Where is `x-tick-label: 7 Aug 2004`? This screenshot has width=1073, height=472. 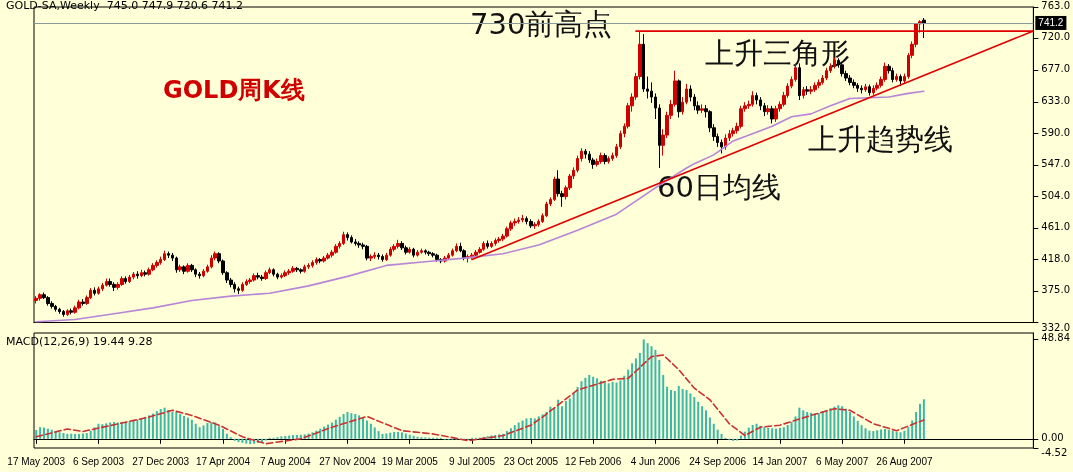 x-tick-label: 7 Aug 2004 is located at coordinates (285, 461).